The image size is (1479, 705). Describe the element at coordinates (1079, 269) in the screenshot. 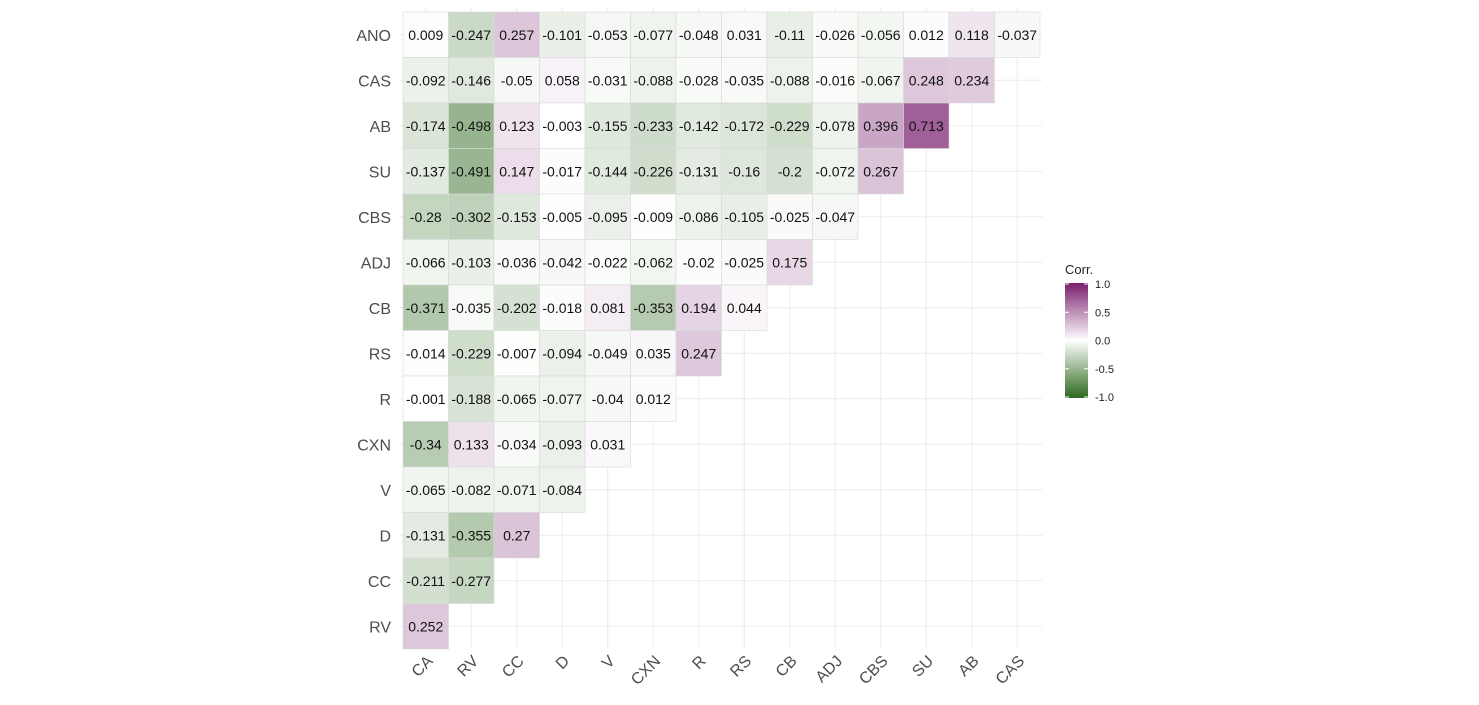

I see `legend-title: Corr.` at that location.